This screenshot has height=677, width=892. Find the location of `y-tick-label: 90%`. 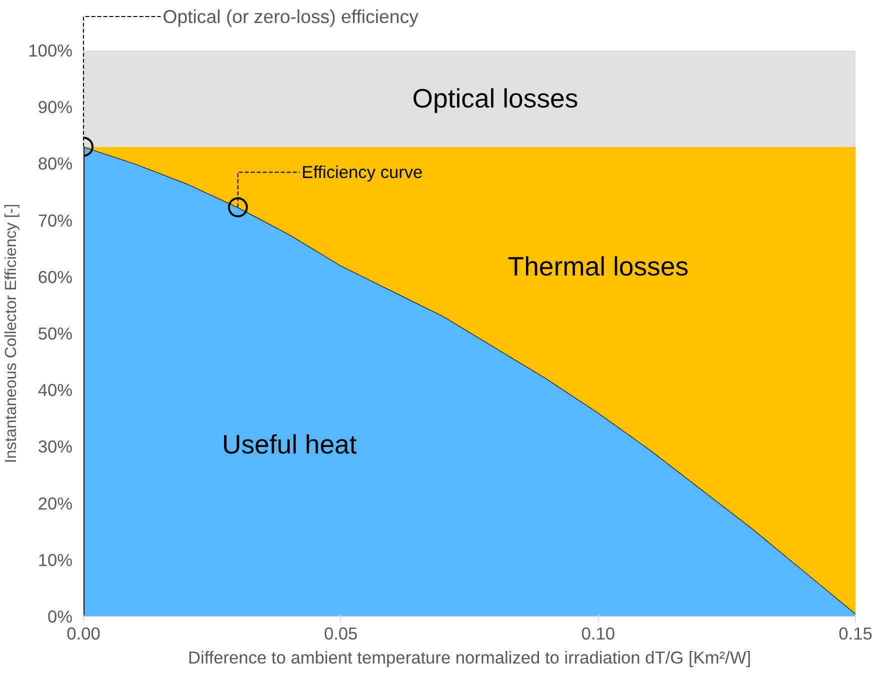

y-tick-label: 90% is located at coordinates (55, 107).